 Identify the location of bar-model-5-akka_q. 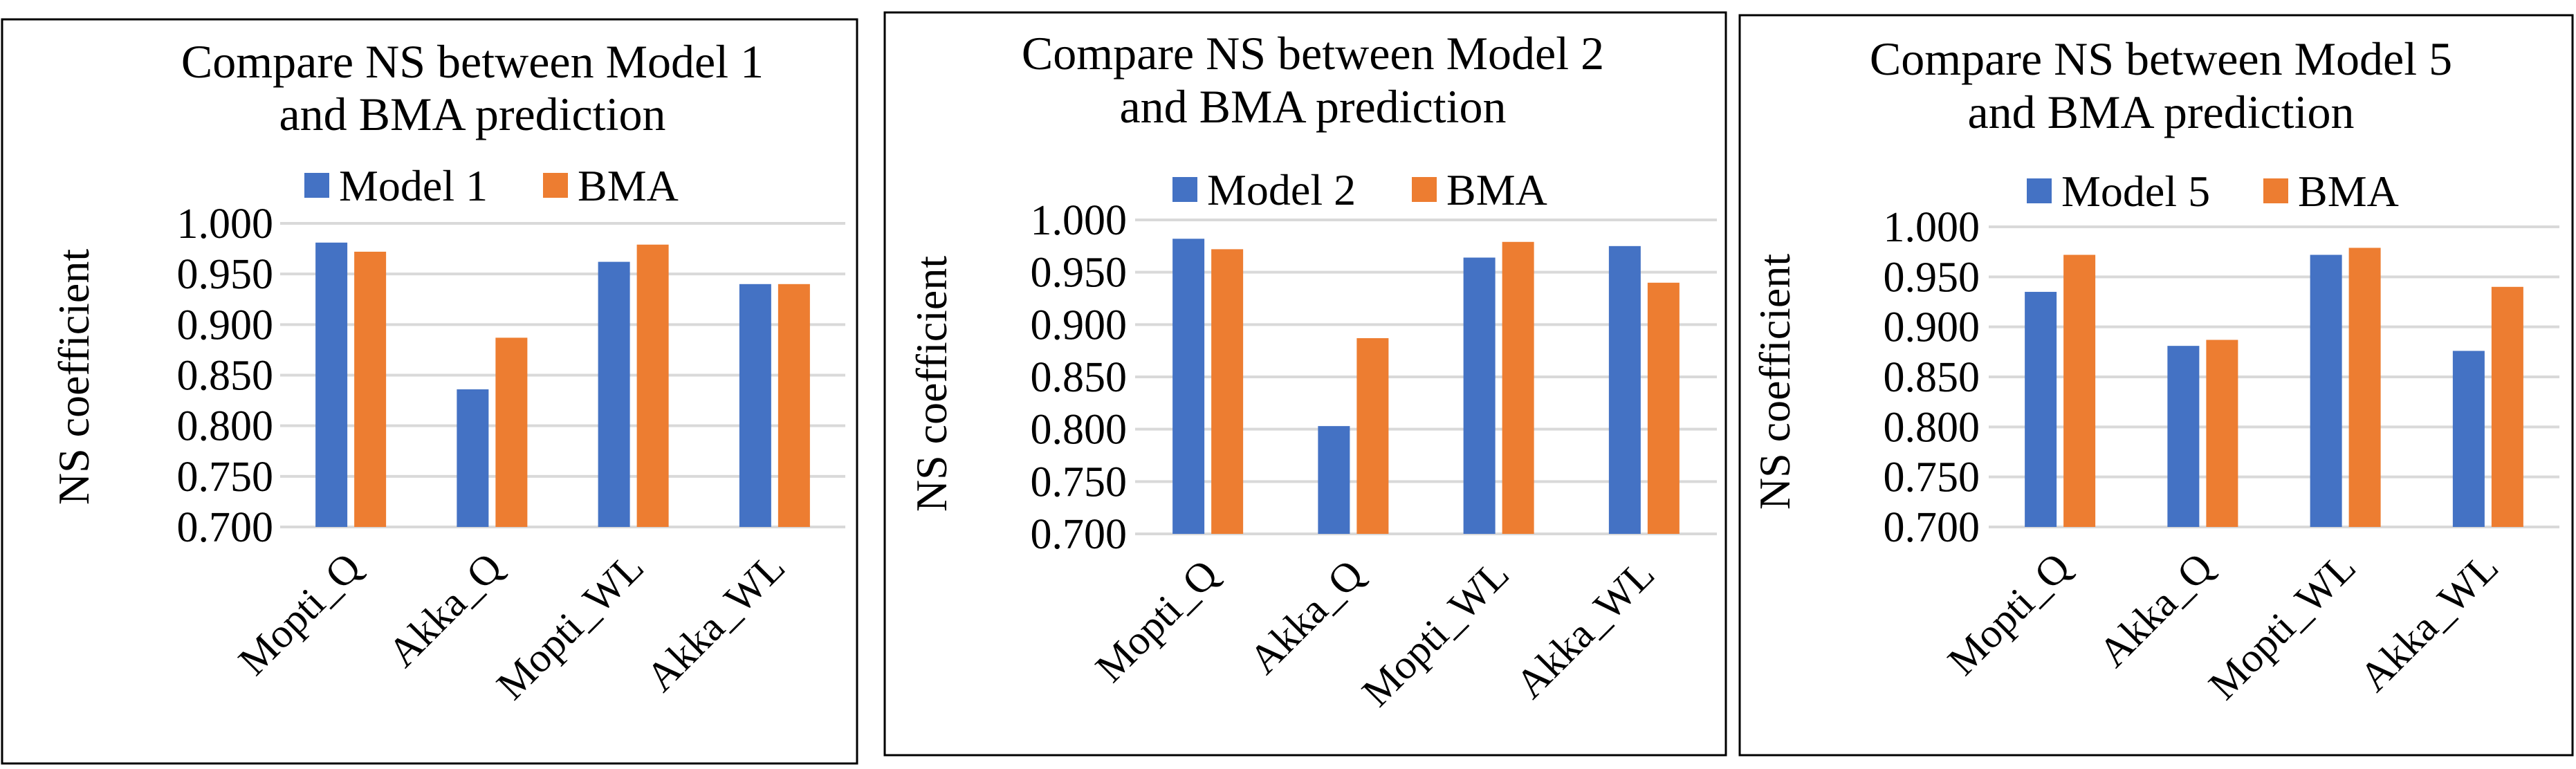
(2183, 437).